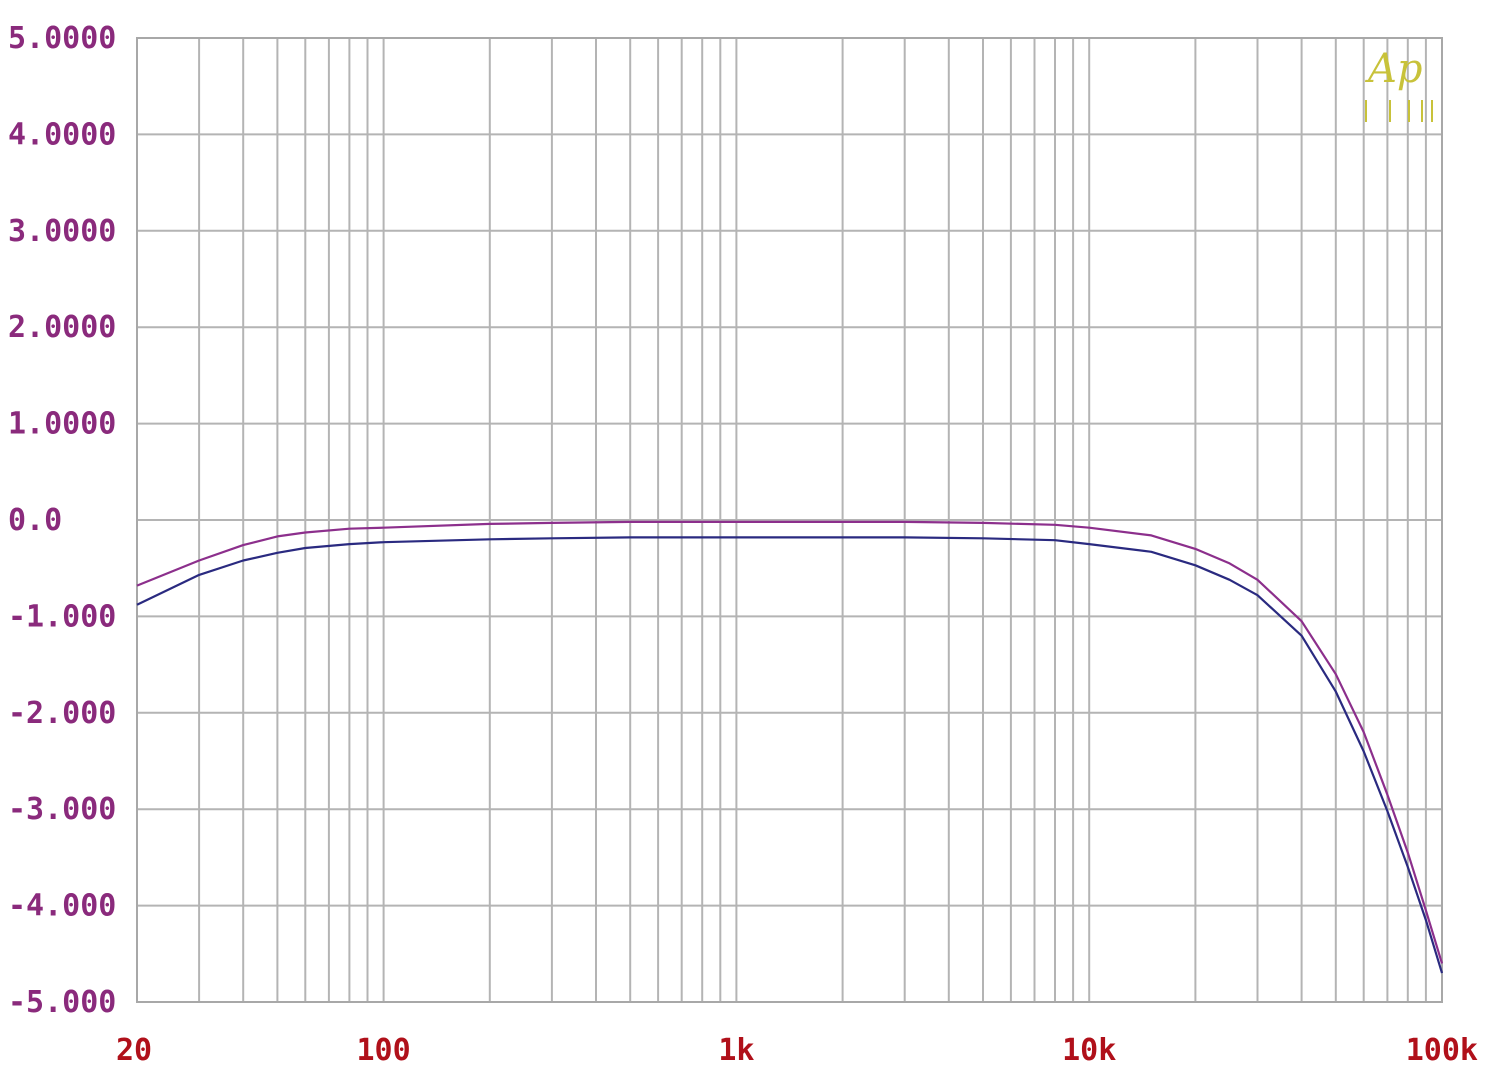 This screenshot has width=1500, height=1072. What do you see at coordinates (62, 231) in the screenshot?
I see `y-tick-label: 3.0000` at bounding box center [62, 231].